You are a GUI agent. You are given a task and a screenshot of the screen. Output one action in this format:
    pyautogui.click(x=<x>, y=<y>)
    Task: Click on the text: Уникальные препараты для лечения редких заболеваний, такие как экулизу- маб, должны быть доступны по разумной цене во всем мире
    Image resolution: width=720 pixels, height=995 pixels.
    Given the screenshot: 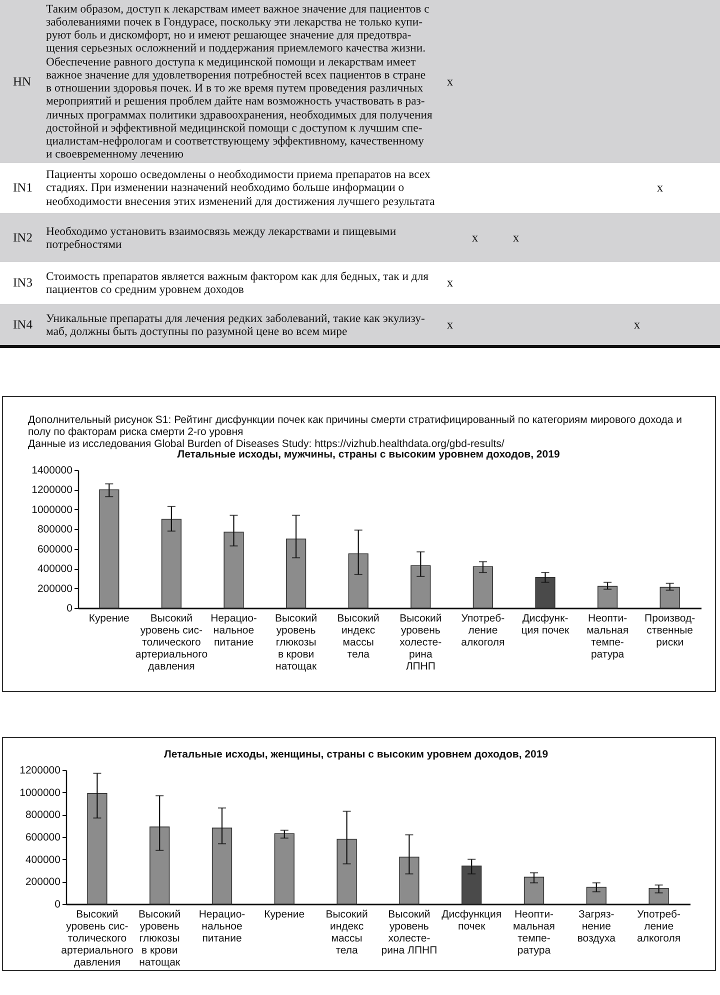 What is the action you would take?
    pyautogui.click(x=235, y=324)
    